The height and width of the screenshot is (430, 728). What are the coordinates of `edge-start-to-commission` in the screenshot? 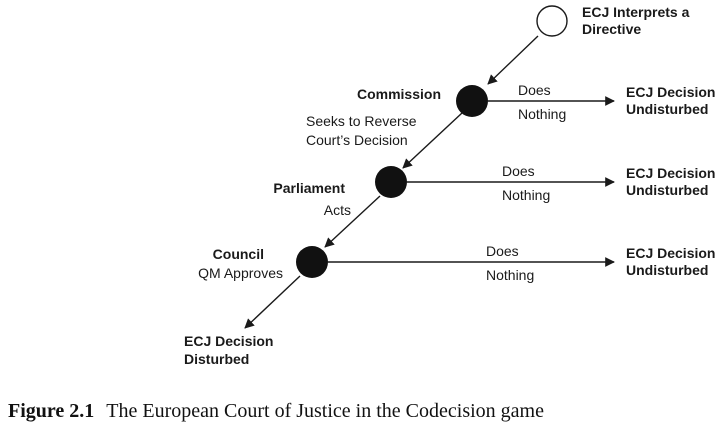 It's located at (513, 60).